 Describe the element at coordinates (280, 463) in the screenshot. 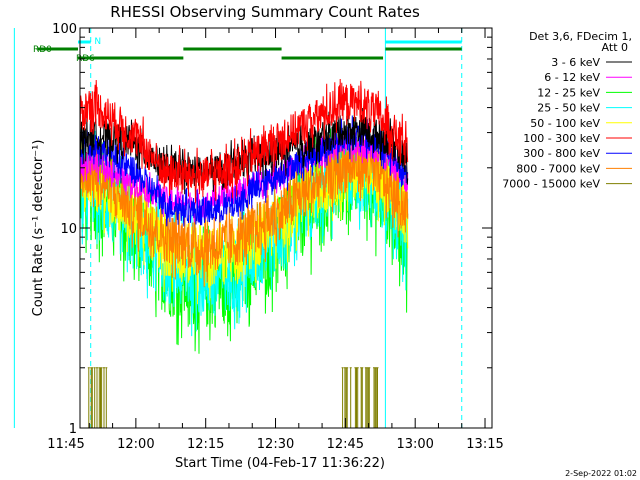

I see `x-axis-label: Start Time (04-Feb-17 11:36:22)` at that location.